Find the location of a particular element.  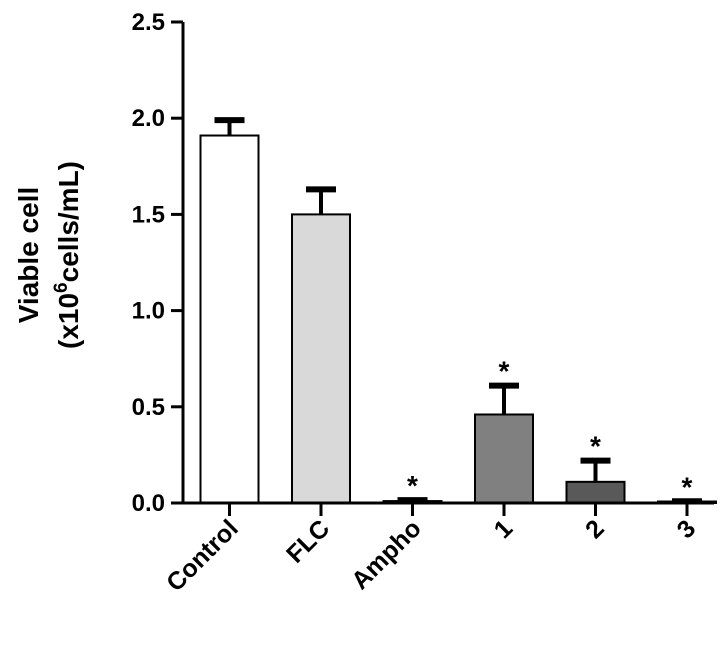

y-axis-label-unit-prefix: (x10 is located at coordinates (68, 321).